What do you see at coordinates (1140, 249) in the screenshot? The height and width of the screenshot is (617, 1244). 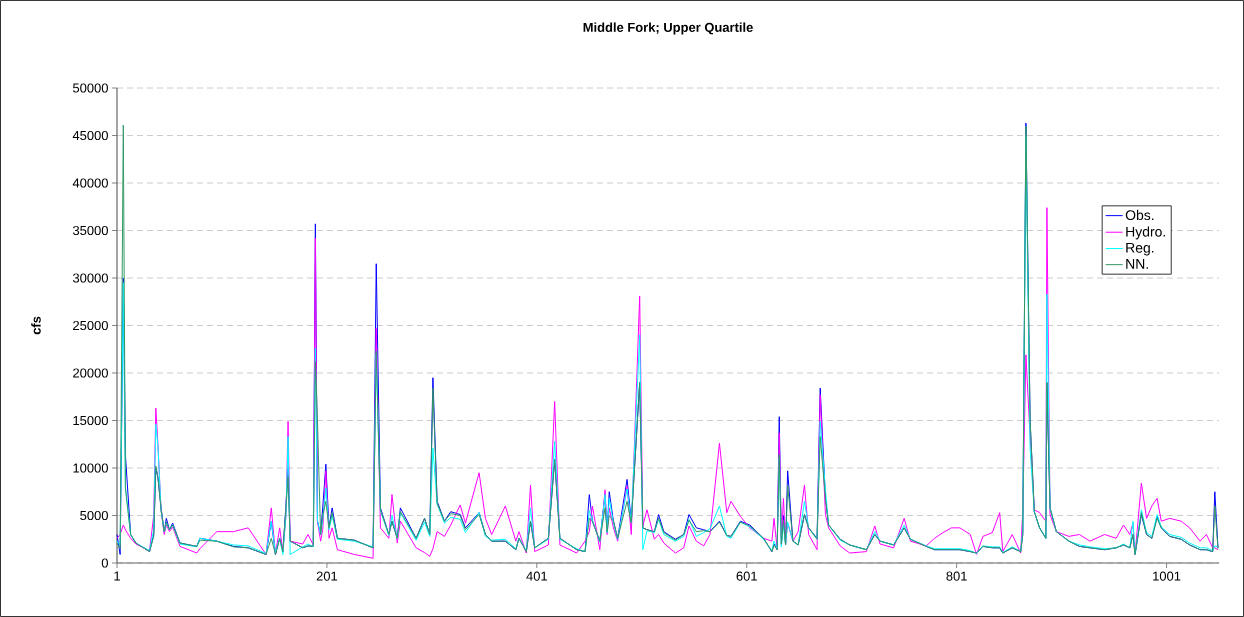 I see `legend-label: Reg.` at bounding box center [1140, 249].